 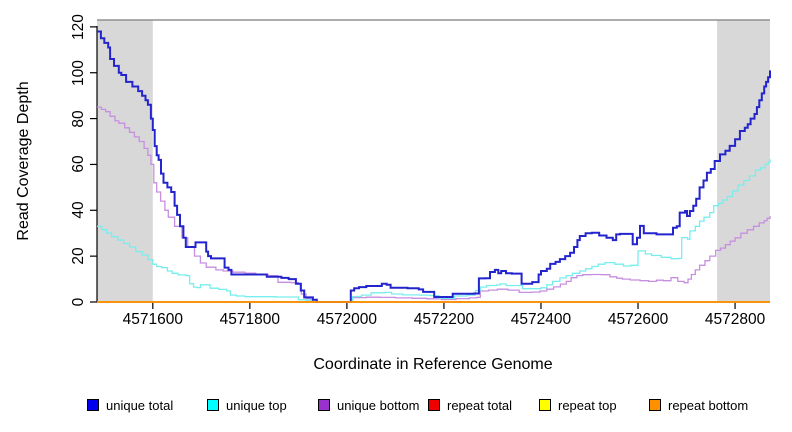 I want to click on x-tick-label: 4572000, so click(x=347, y=319).